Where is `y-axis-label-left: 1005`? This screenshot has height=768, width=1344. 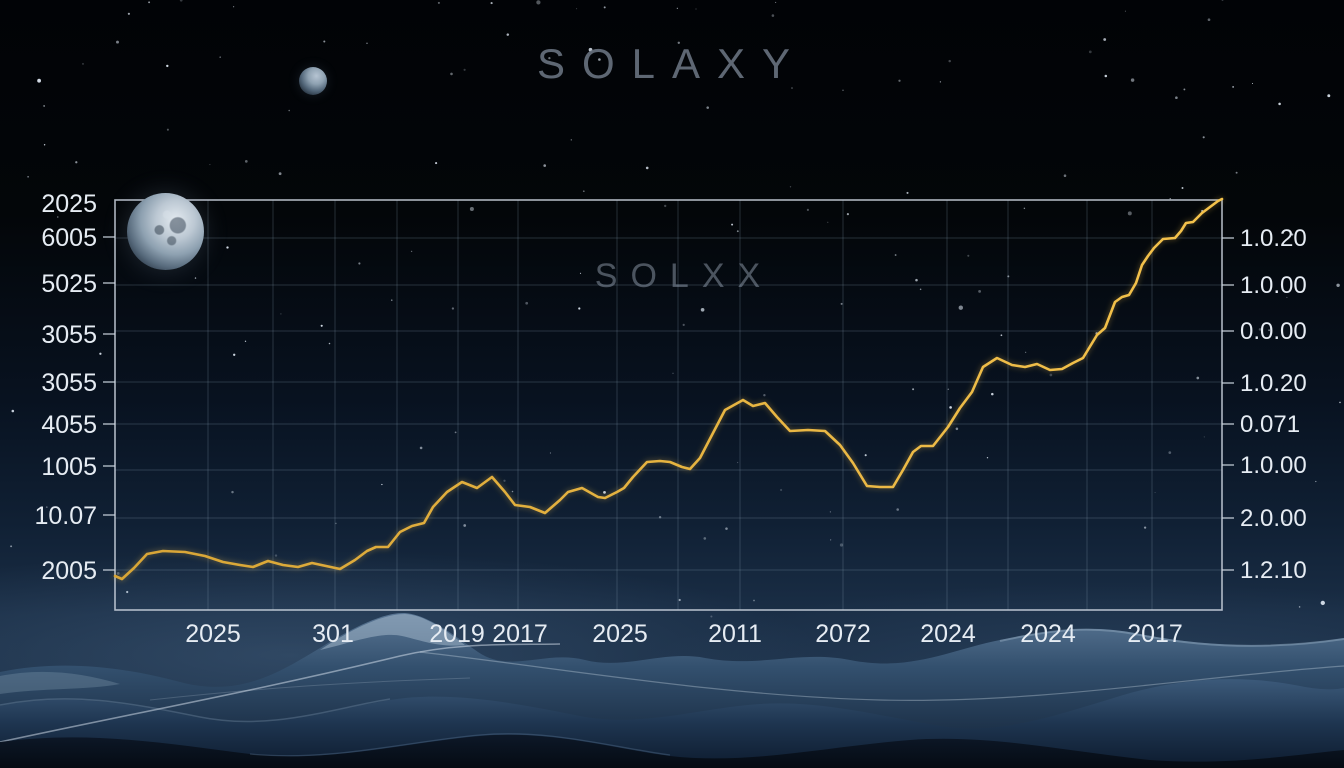 y-axis-label-left: 1005 is located at coordinates (69, 467).